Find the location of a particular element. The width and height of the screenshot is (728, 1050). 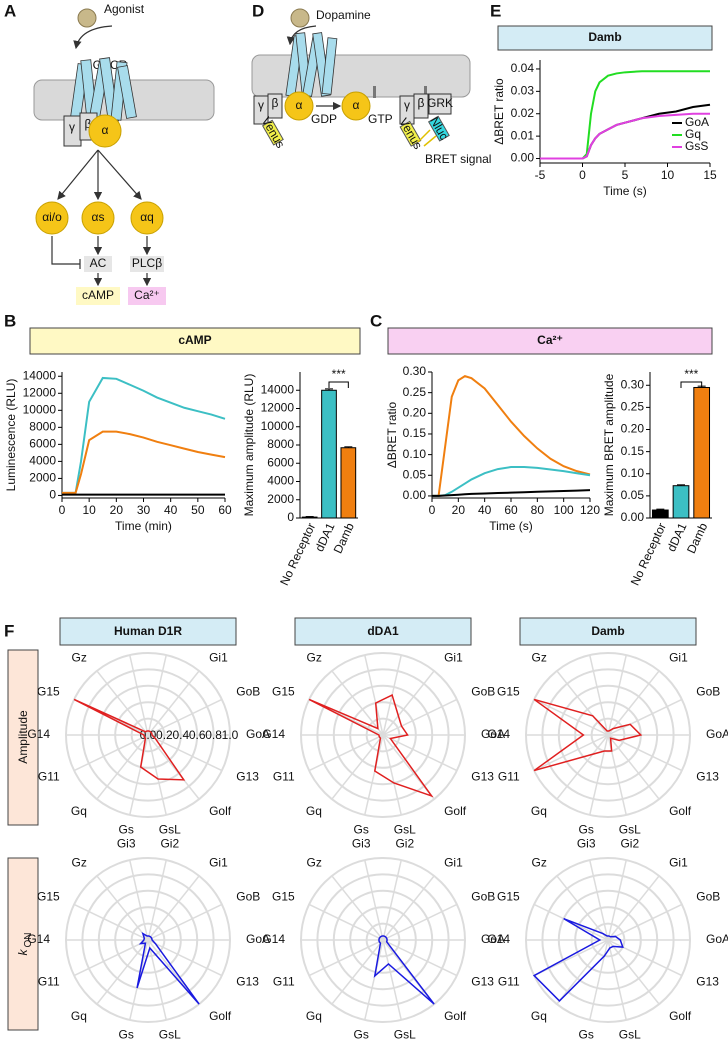

axis-label: Gi3 is located at coordinates (361, 844).